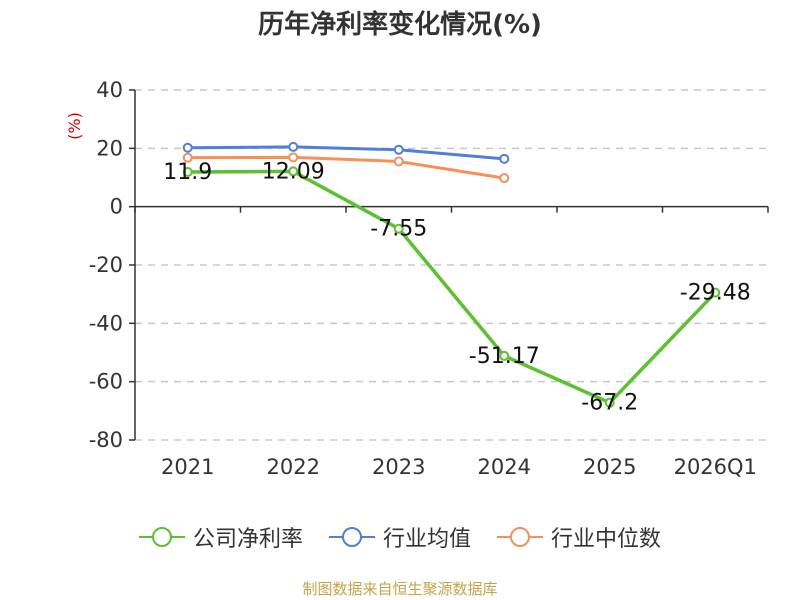  What do you see at coordinates (247, 539) in the screenshot?
I see `legend-label-net-margin: 公司净利率` at bounding box center [247, 539].